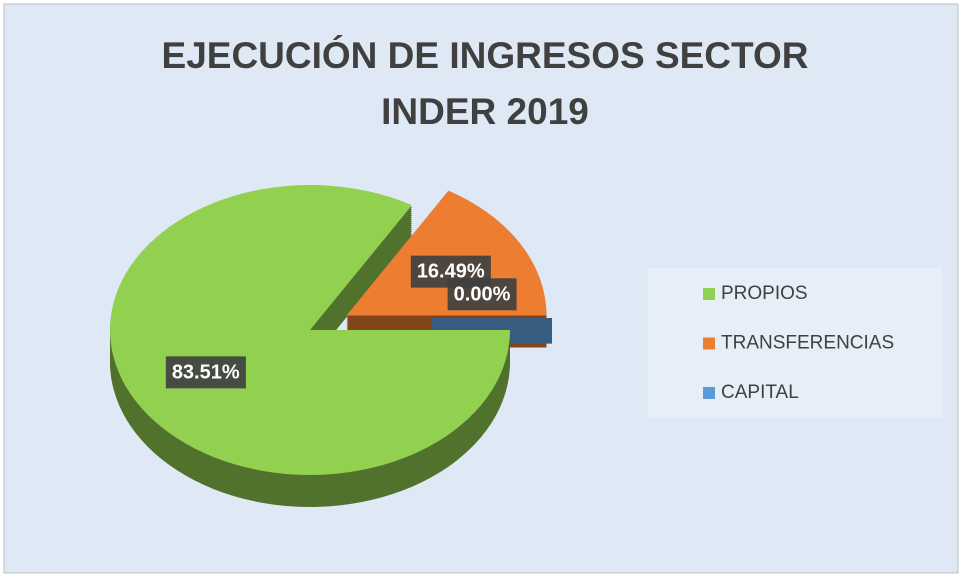  I want to click on data-label: 0.00%, so click(482, 294).